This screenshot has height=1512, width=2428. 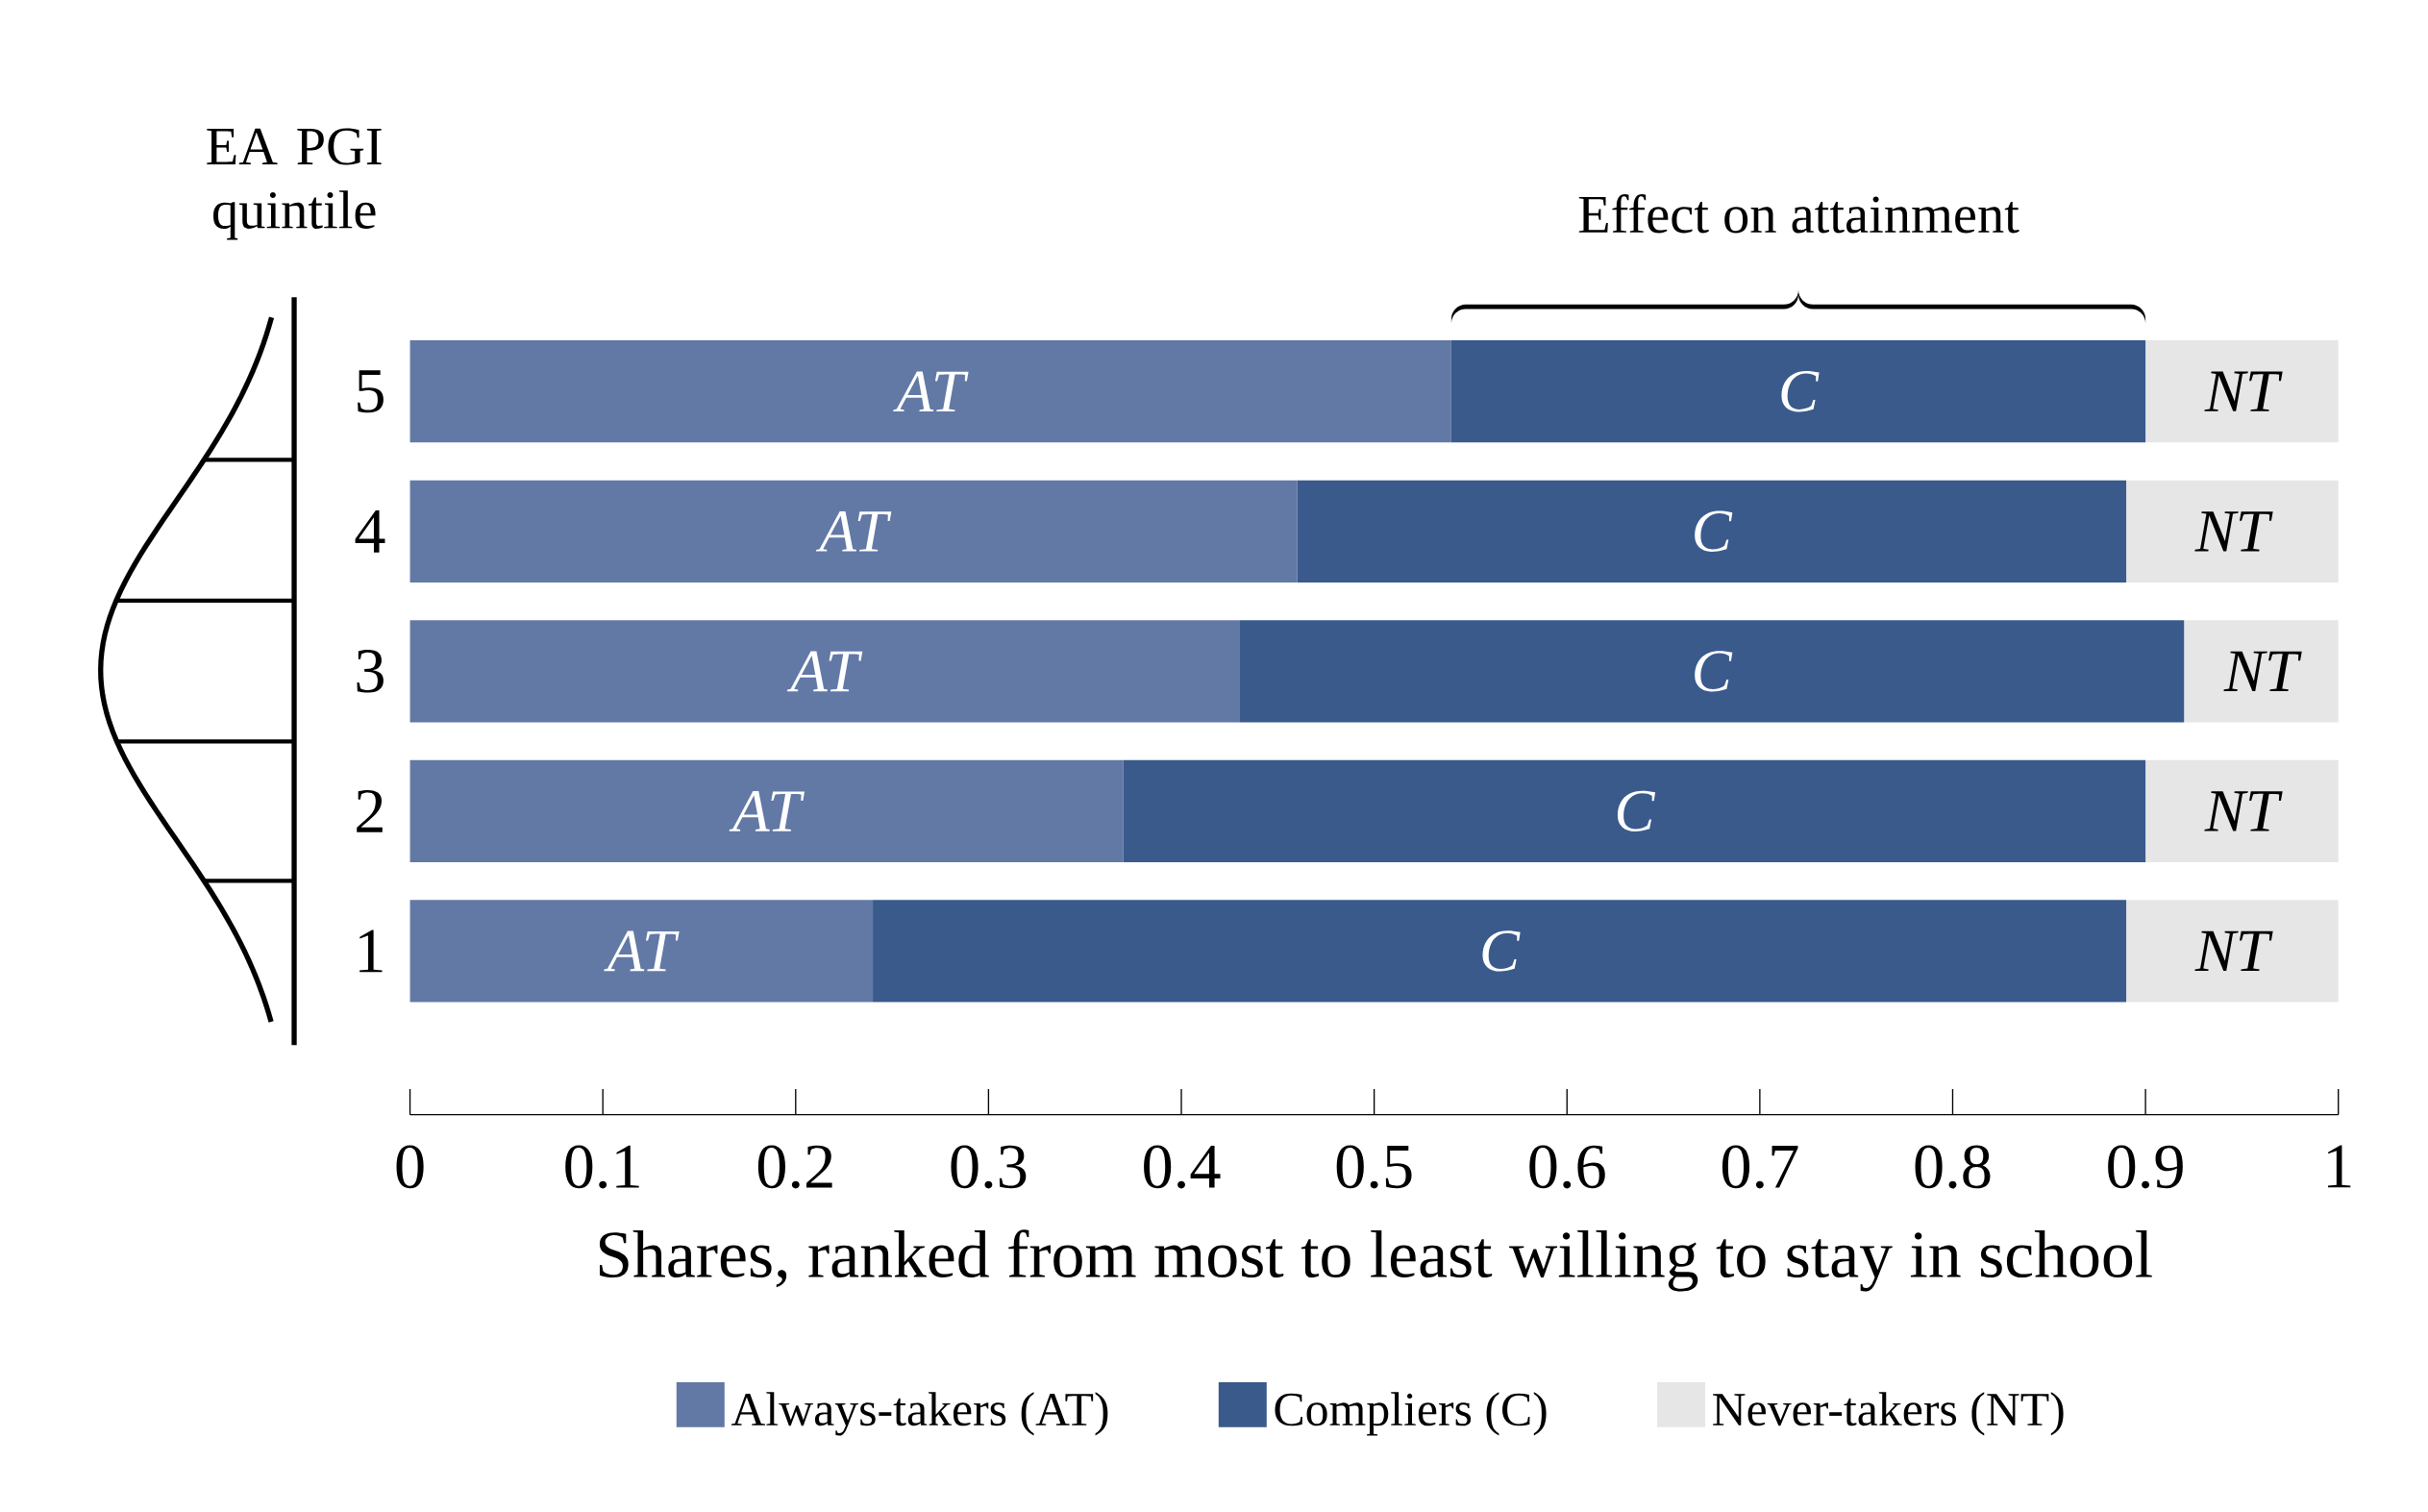 I want to click on y-tick-label: 3, so click(x=370, y=671).